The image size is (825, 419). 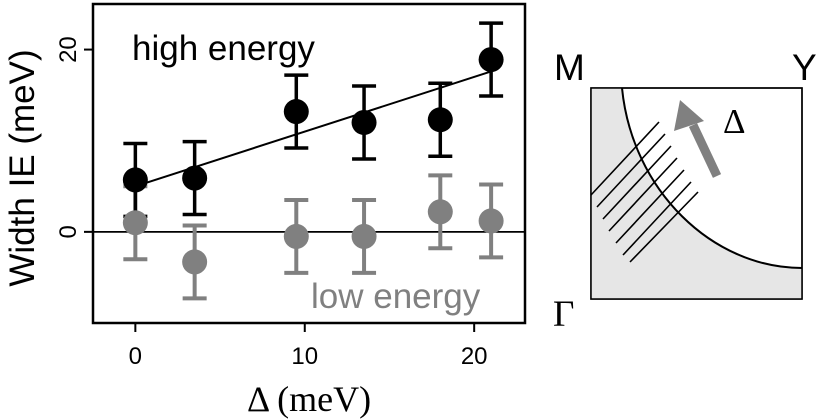 I want to click on inset-corner-y: Y, so click(x=804, y=67).